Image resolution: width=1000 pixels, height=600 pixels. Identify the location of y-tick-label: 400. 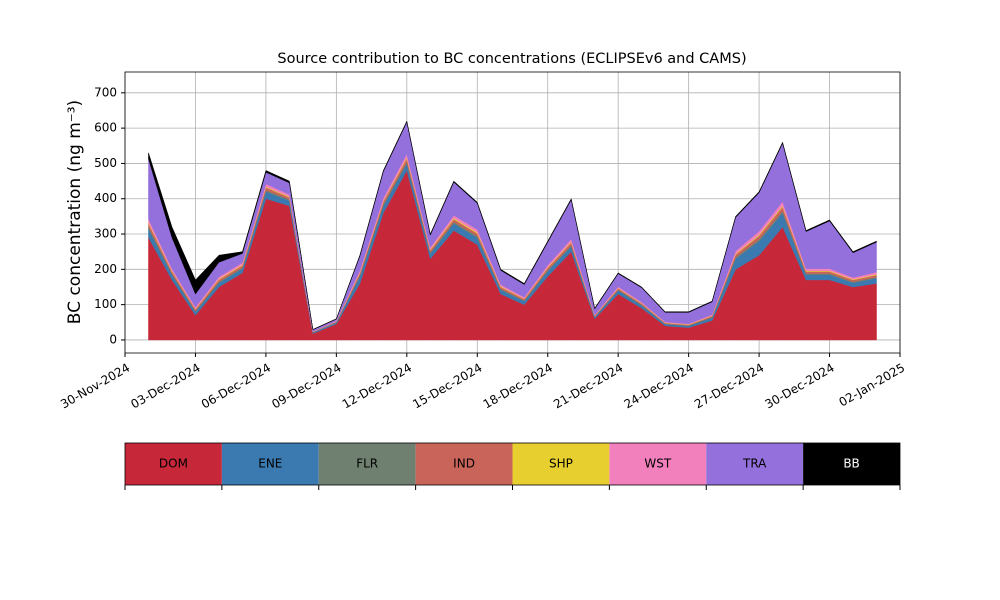
(105, 198).